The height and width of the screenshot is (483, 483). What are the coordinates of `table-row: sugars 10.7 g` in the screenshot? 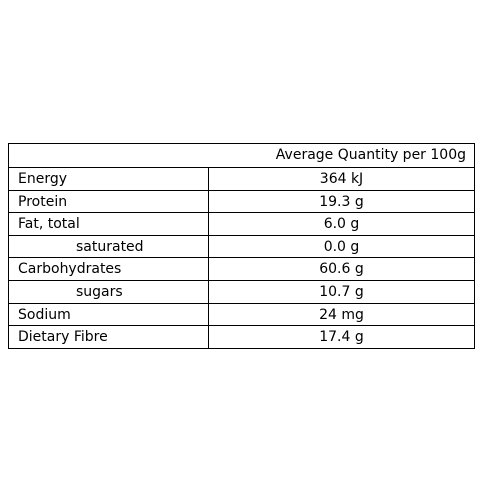 It's located at (241, 292).